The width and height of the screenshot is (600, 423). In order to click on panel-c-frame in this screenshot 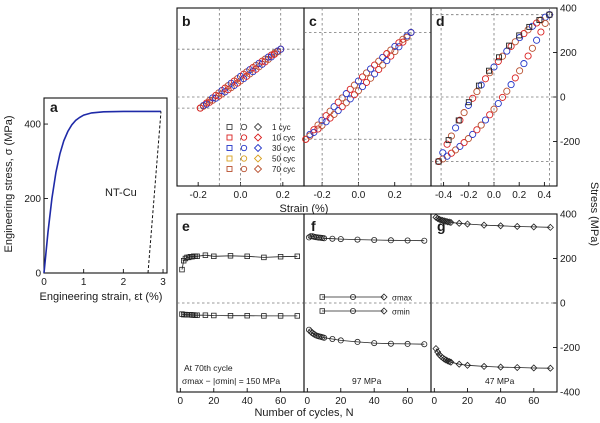, I will do `click(367, 97)`.